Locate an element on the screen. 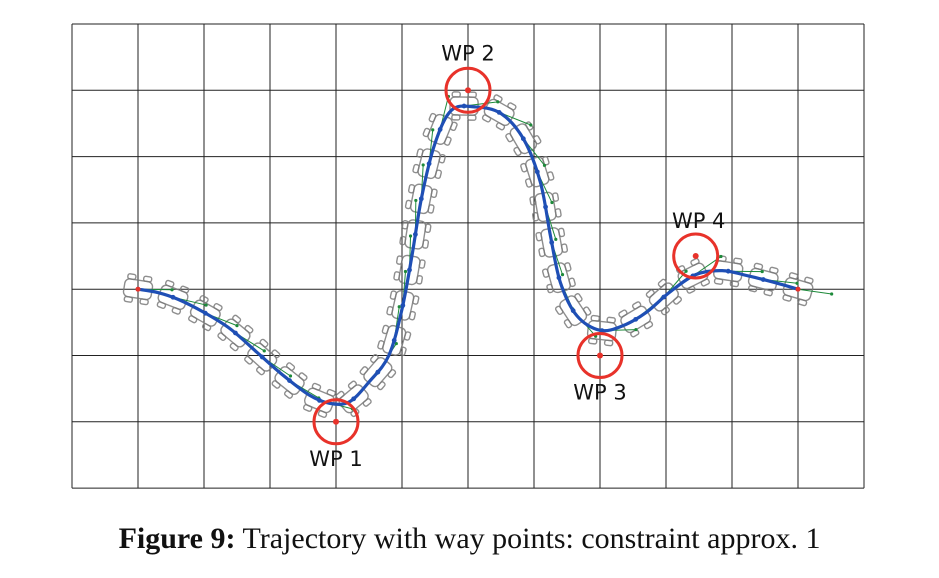 This screenshot has height=578, width=939. caption-label: Figure 9: is located at coordinates (177, 538).